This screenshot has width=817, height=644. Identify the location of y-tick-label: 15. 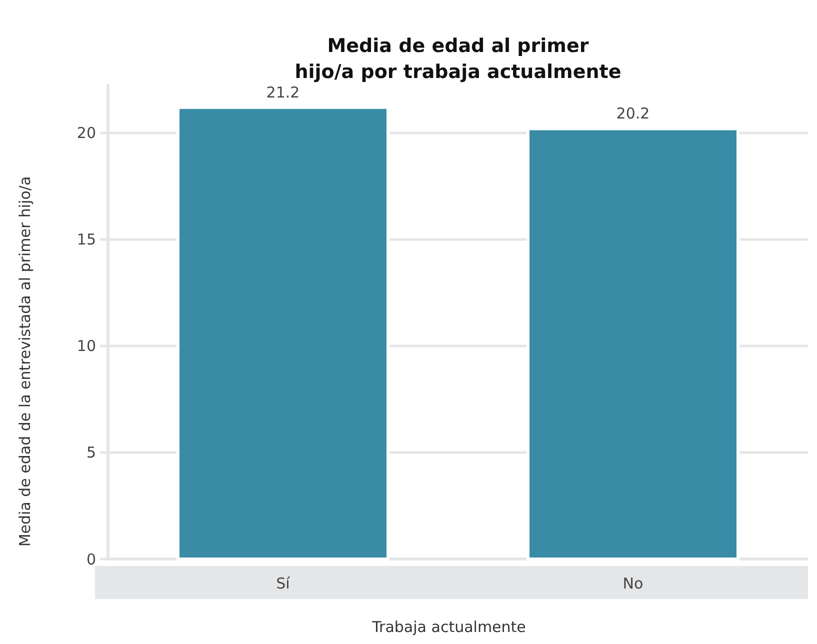
(86, 239).